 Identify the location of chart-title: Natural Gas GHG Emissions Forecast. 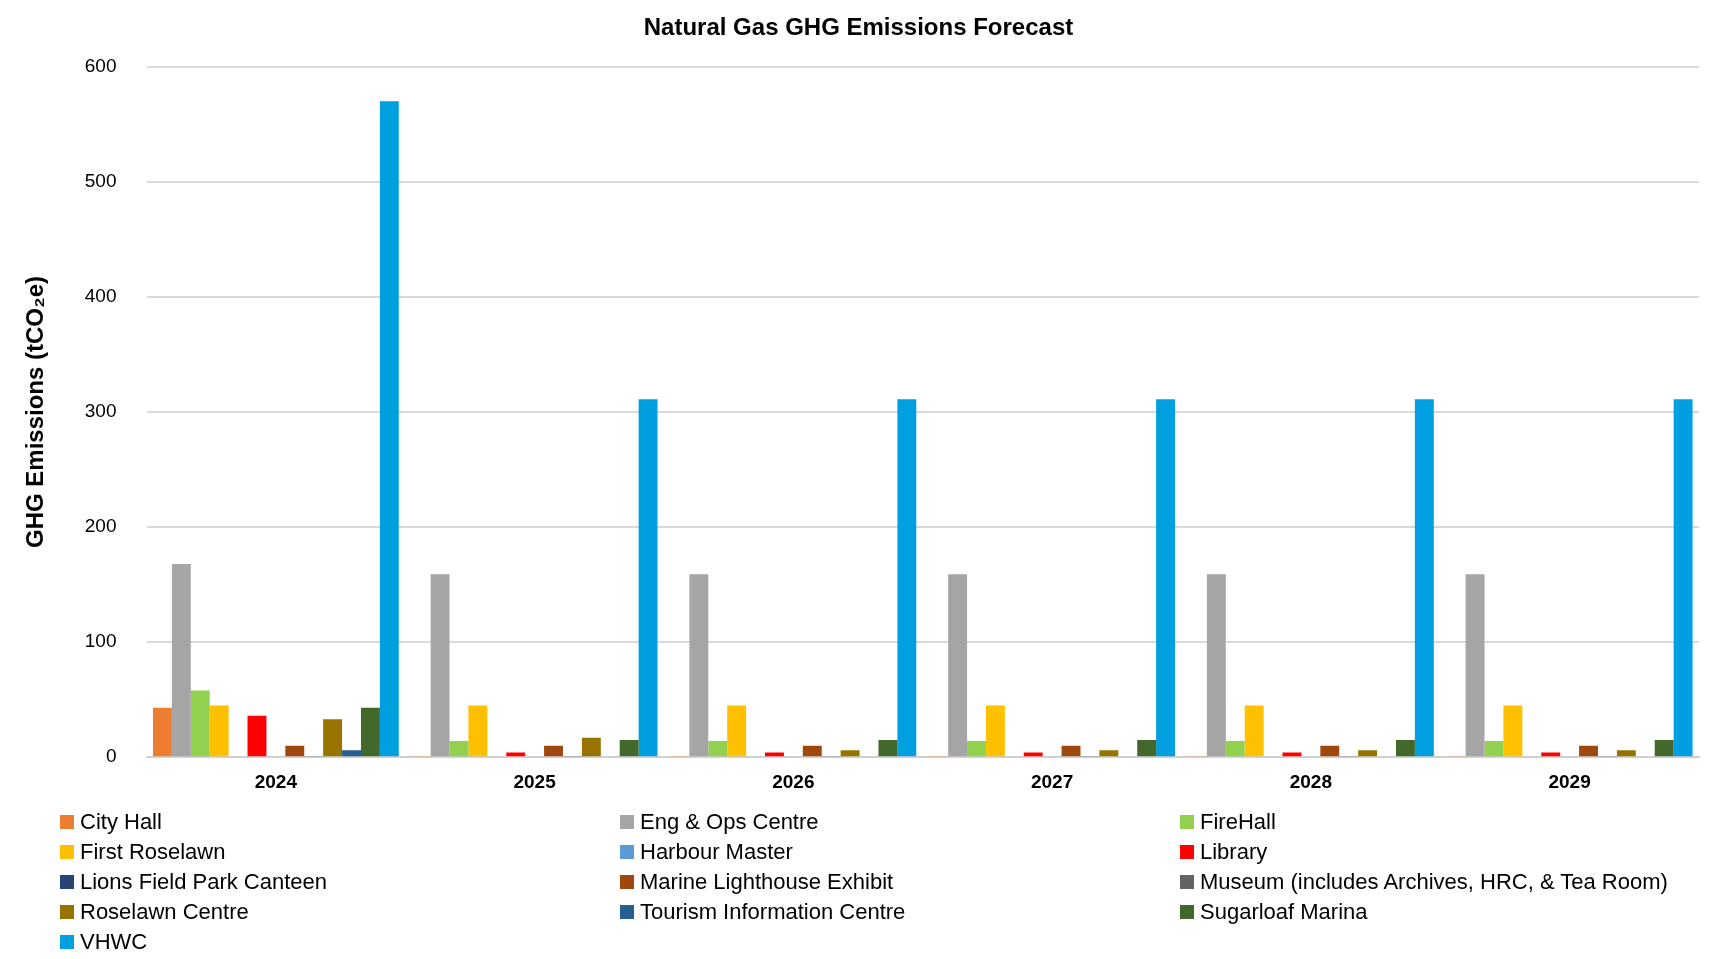
(858, 27).